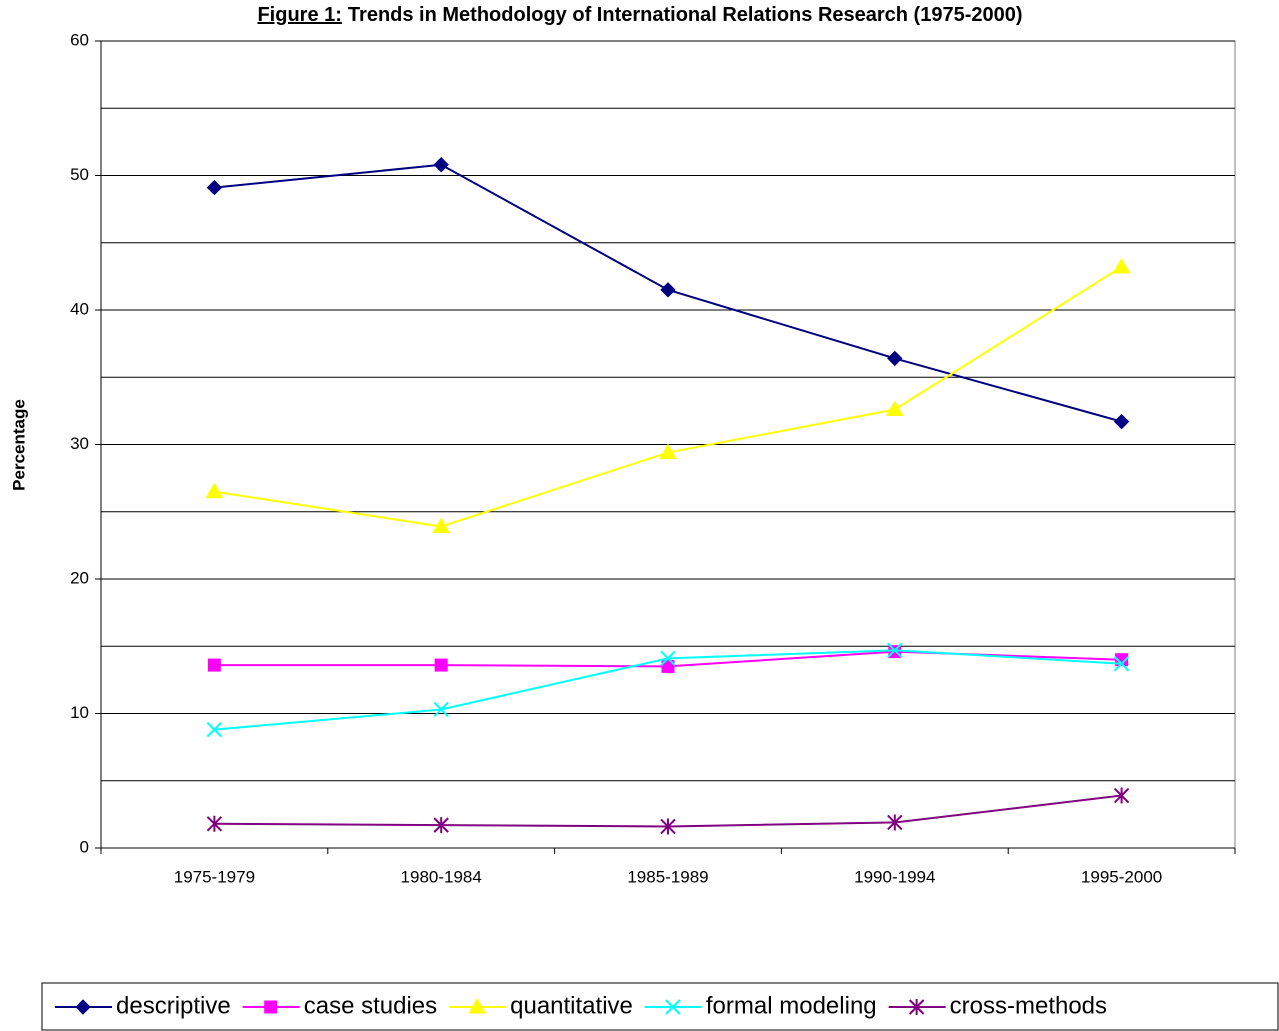 The height and width of the screenshot is (1031, 1279). Describe the element at coordinates (791, 1005) in the screenshot. I see `legend-label: formal modeling` at that location.